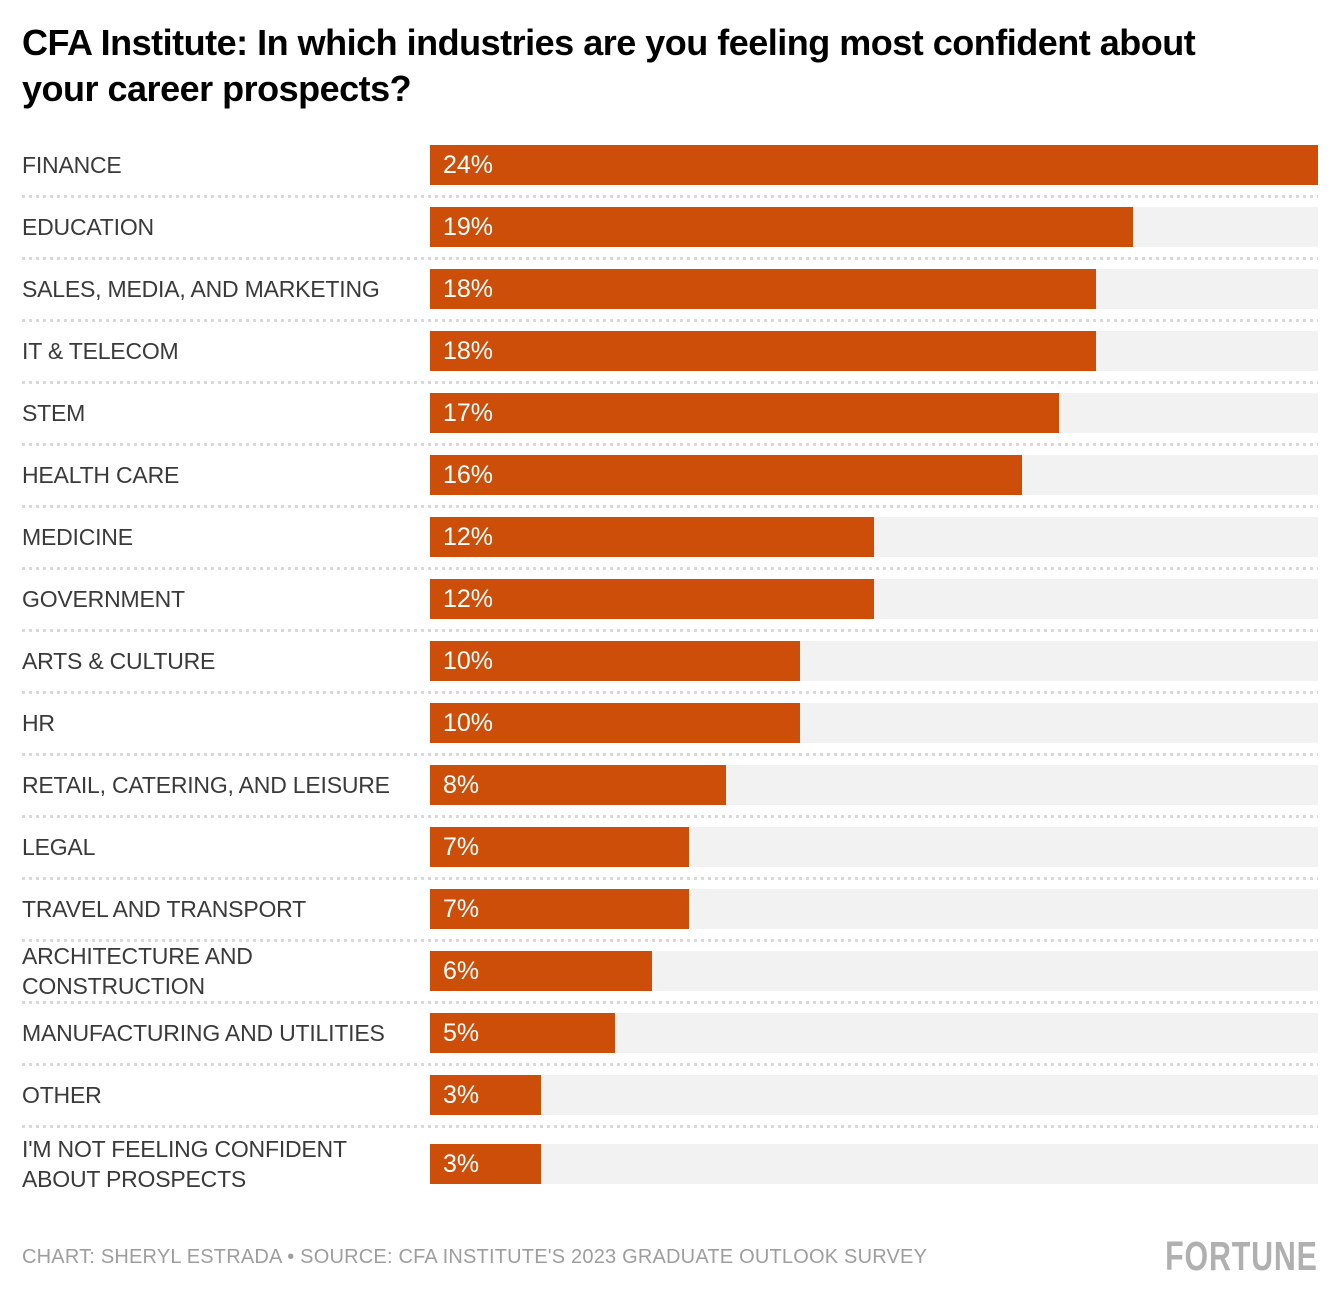 The height and width of the screenshot is (1292, 1340). Describe the element at coordinates (203, 1033) in the screenshot. I see `category-label: MANUFACTURING AND UTILITIES` at that location.